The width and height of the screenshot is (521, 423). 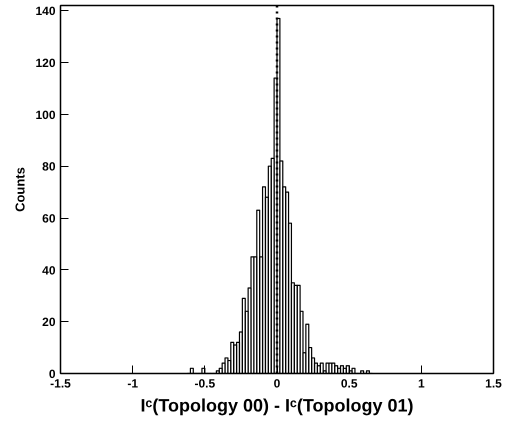 What do you see at coordinates (421, 383) in the screenshot?
I see `x-tick-label: 1` at bounding box center [421, 383].